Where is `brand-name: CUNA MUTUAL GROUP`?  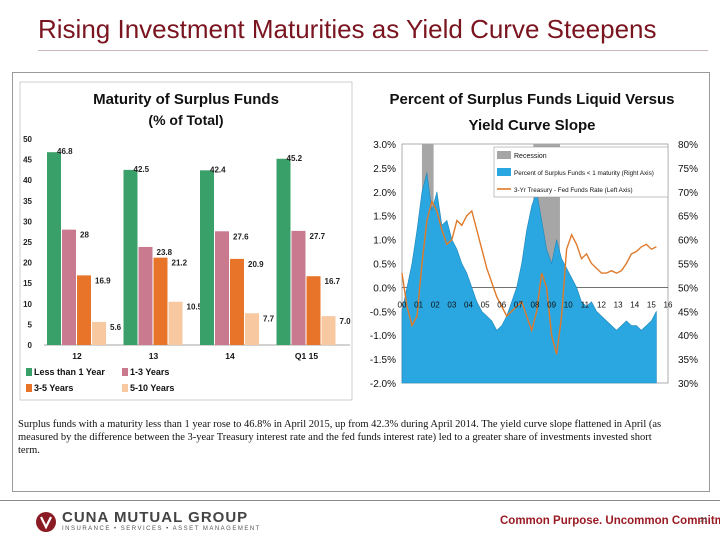
brand-name: CUNA MUTUAL GROUP is located at coordinates (155, 517).